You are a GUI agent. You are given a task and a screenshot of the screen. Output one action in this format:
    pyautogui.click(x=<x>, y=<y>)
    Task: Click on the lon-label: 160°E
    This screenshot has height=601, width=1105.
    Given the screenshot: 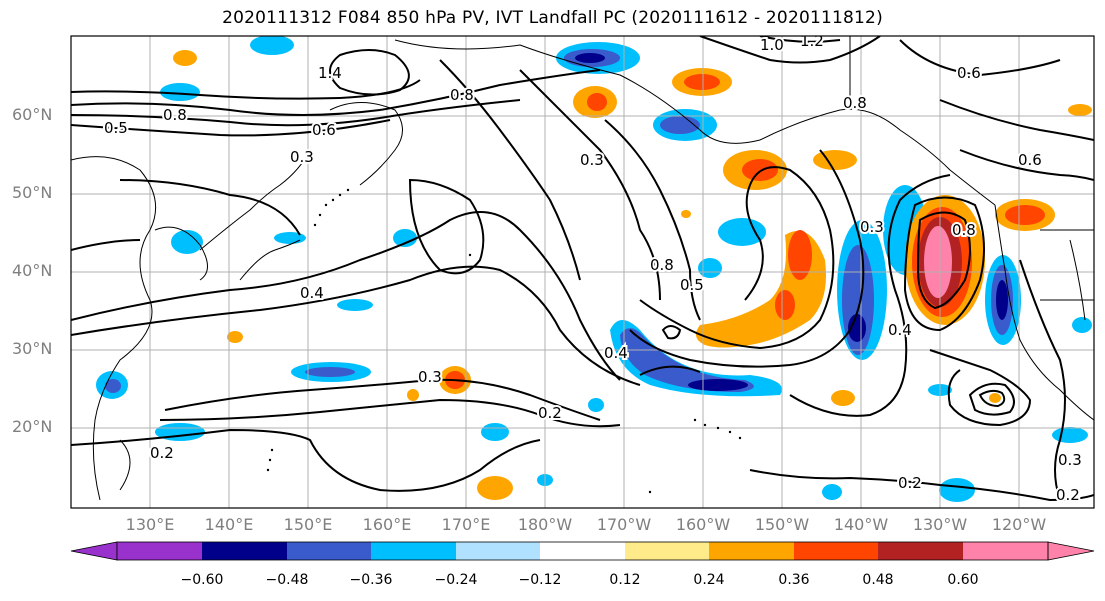 What is the action you would take?
    pyautogui.click(x=387, y=524)
    